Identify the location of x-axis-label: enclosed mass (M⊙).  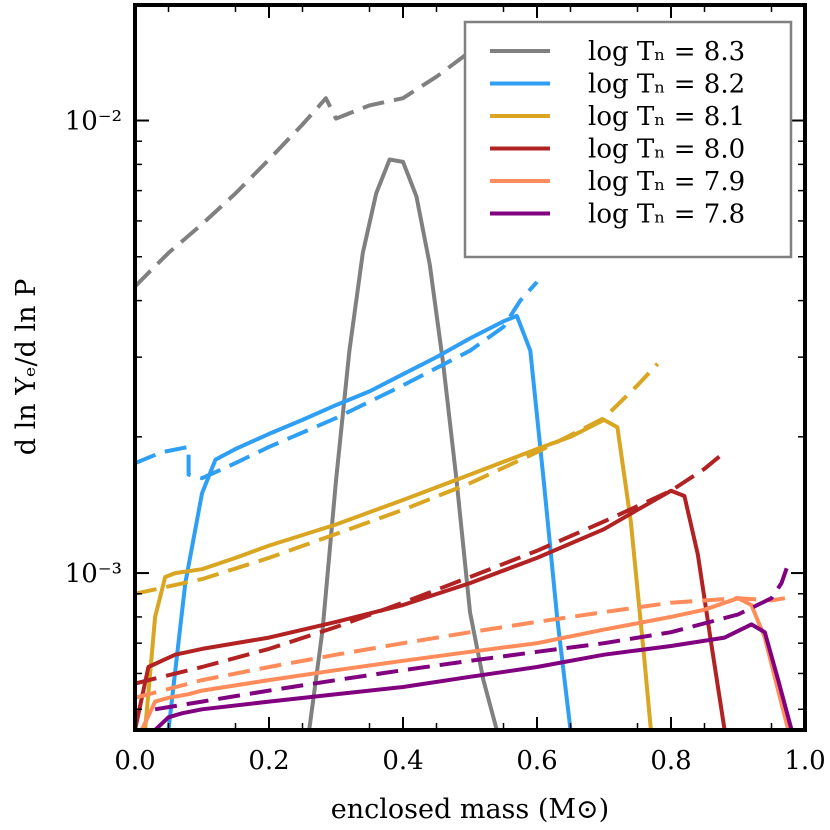
(470, 809).